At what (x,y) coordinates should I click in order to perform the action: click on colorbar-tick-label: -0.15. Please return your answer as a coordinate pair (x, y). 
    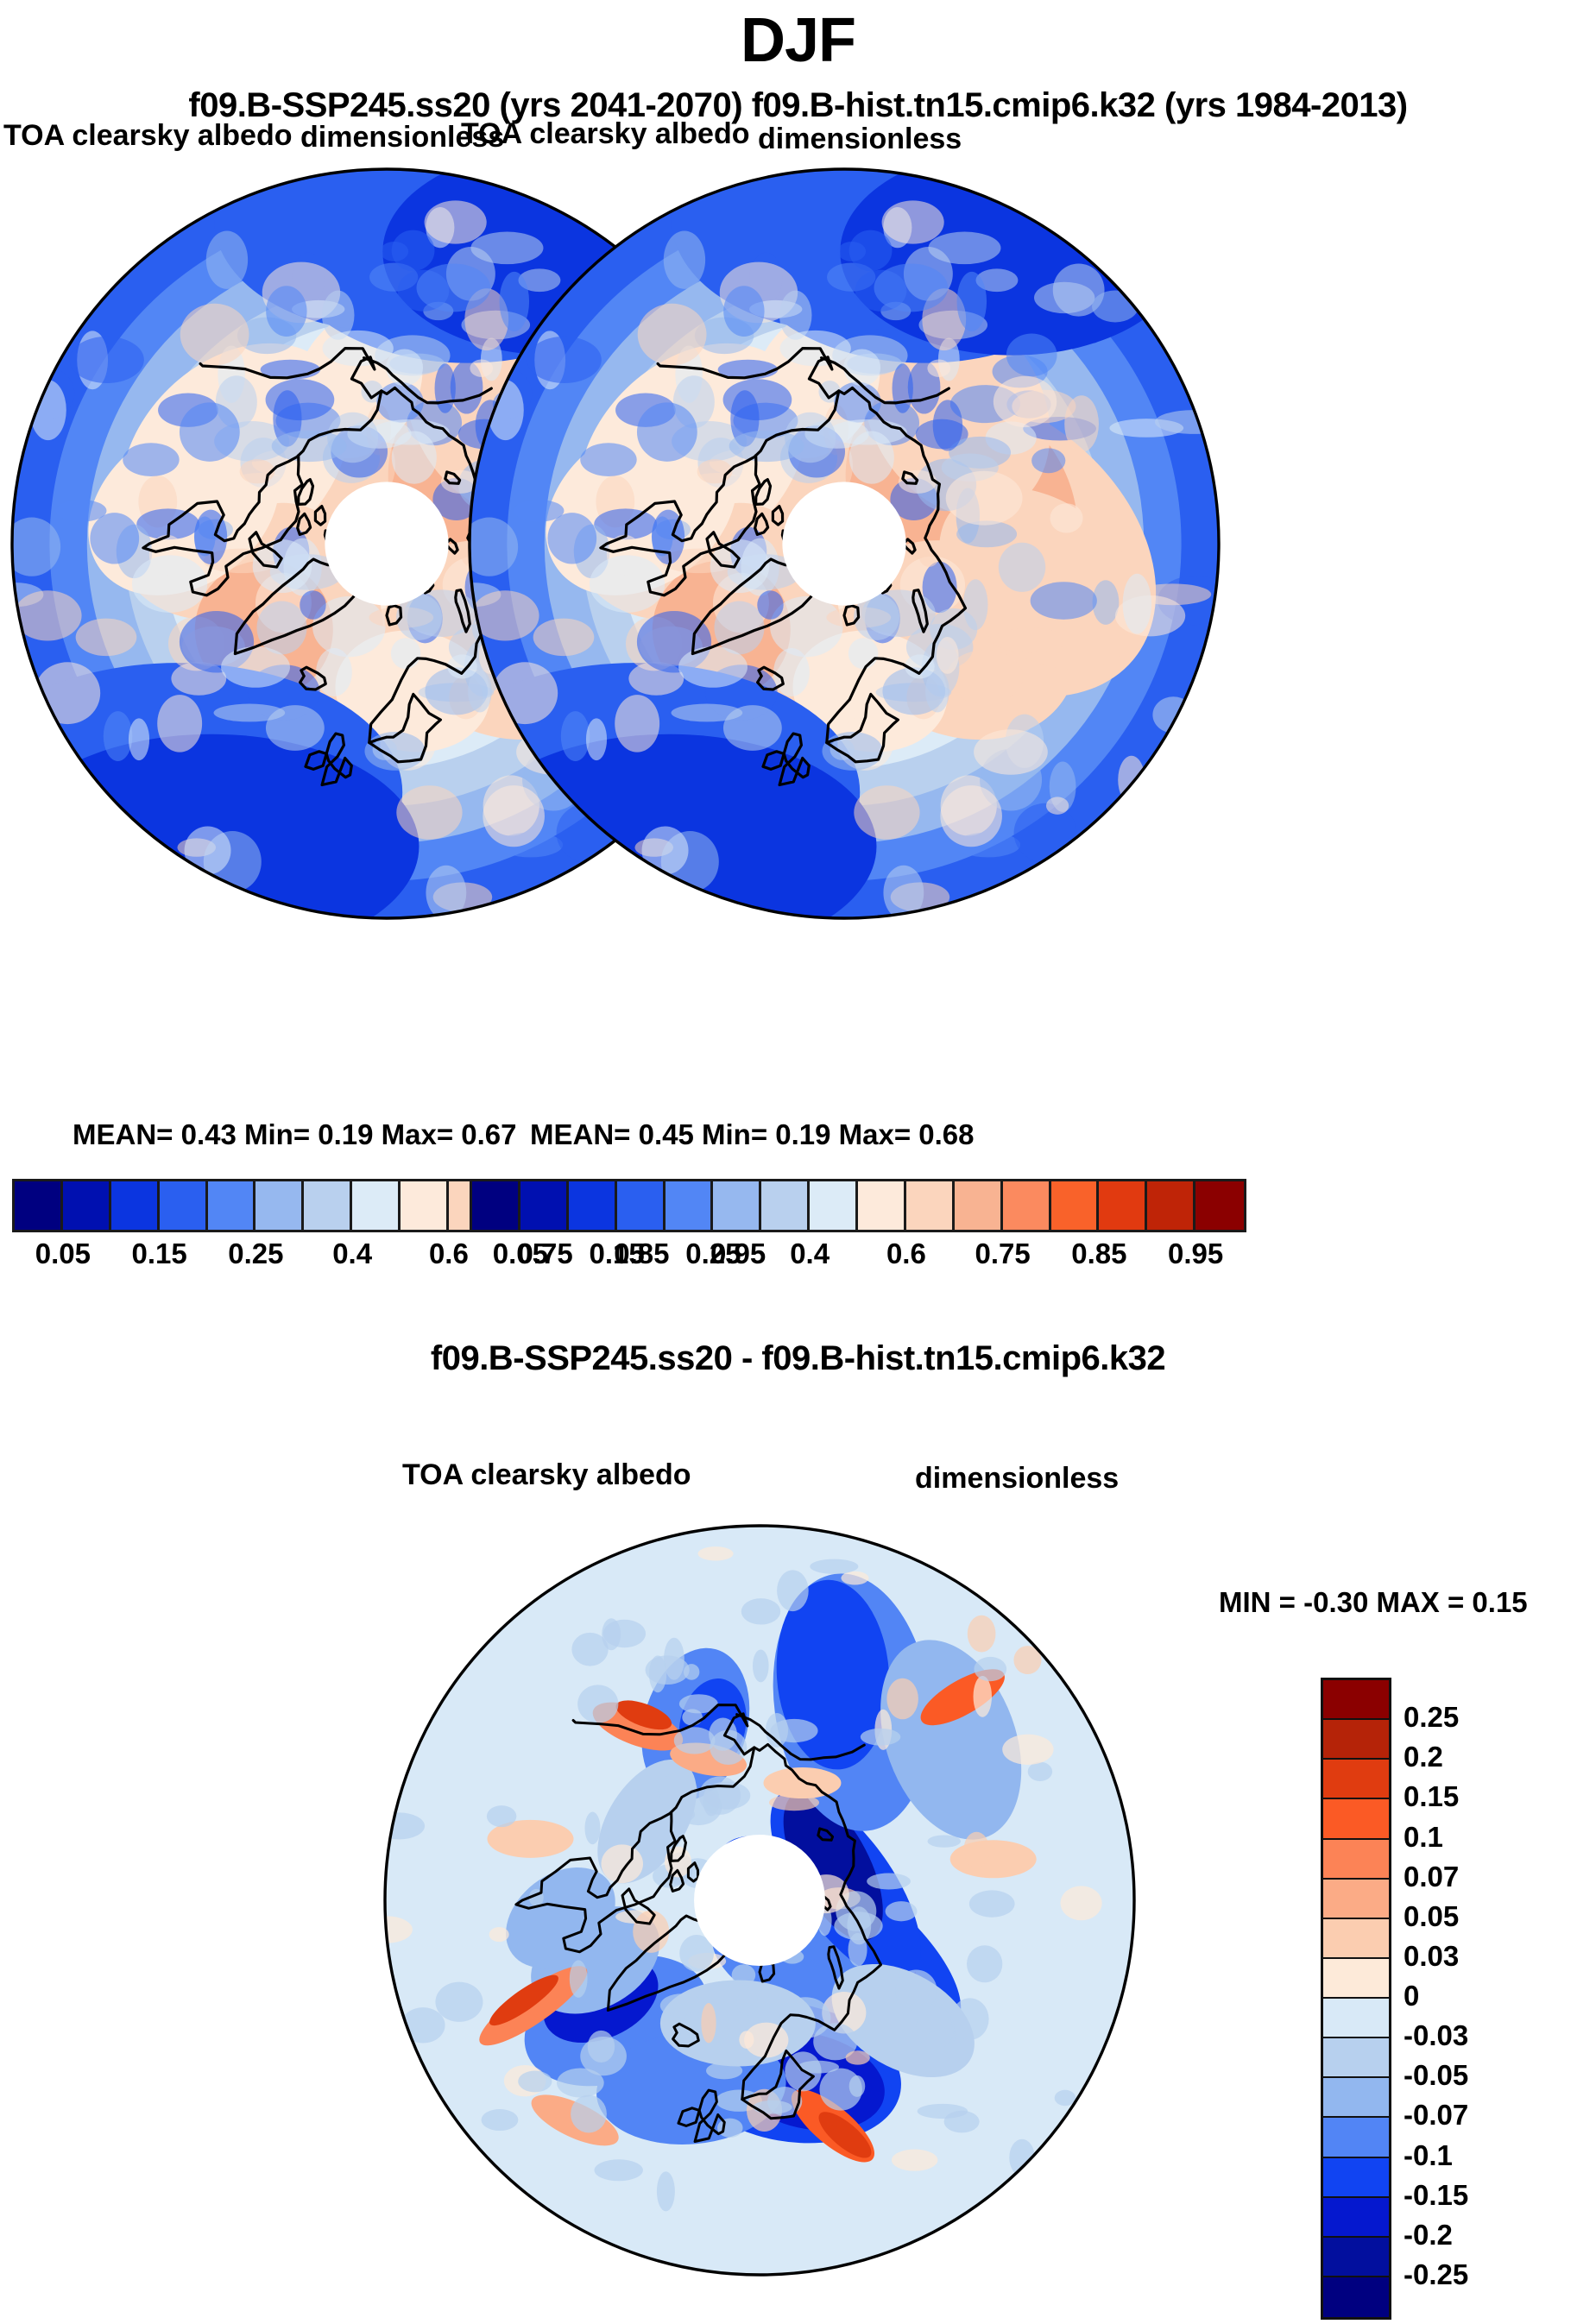
    Looking at the image, I should click on (1436, 2194).